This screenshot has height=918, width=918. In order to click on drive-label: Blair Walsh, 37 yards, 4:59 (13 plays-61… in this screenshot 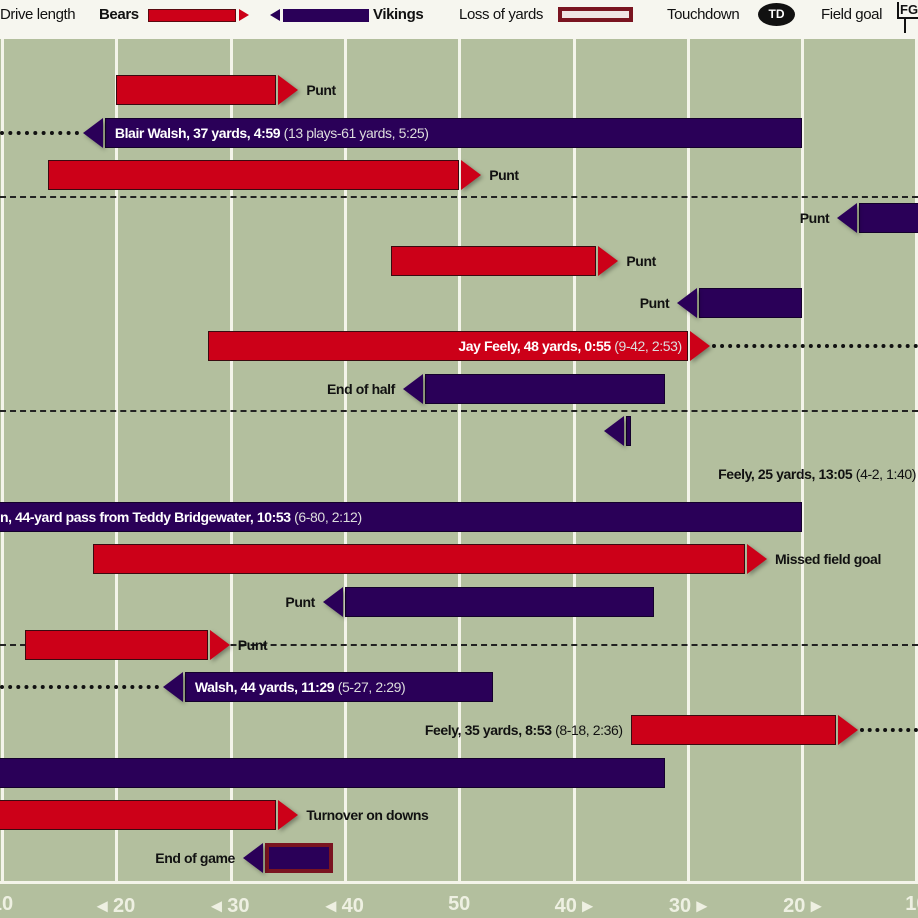, I will do `click(272, 133)`.